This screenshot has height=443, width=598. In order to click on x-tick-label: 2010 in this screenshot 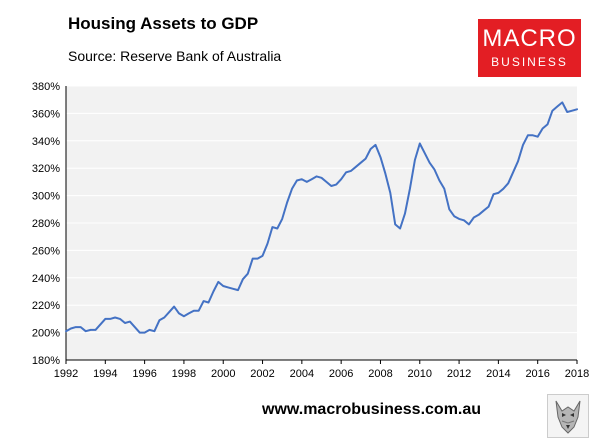, I will do `click(420, 374)`.